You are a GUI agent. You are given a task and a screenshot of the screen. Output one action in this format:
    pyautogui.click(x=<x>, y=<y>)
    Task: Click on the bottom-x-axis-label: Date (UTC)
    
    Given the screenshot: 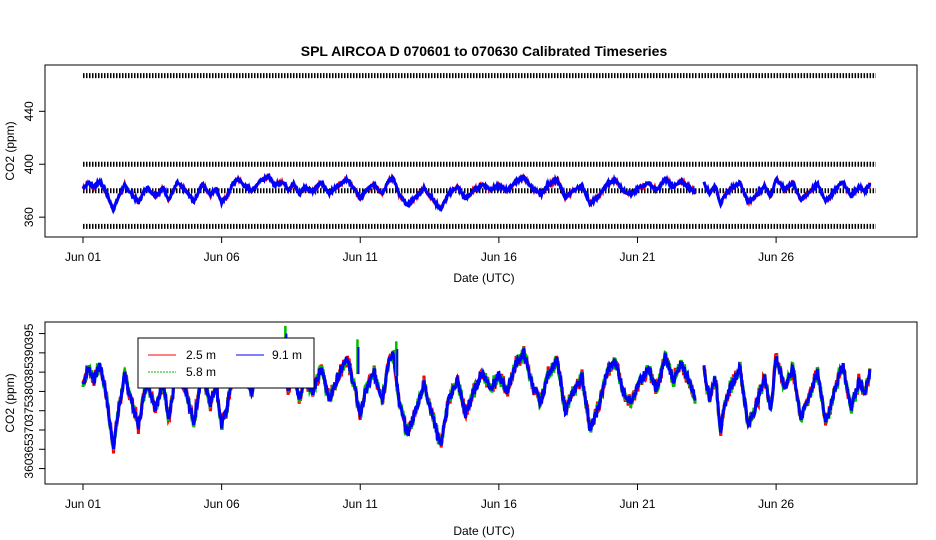 What is the action you would take?
    pyautogui.click(x=483, y=531)
    